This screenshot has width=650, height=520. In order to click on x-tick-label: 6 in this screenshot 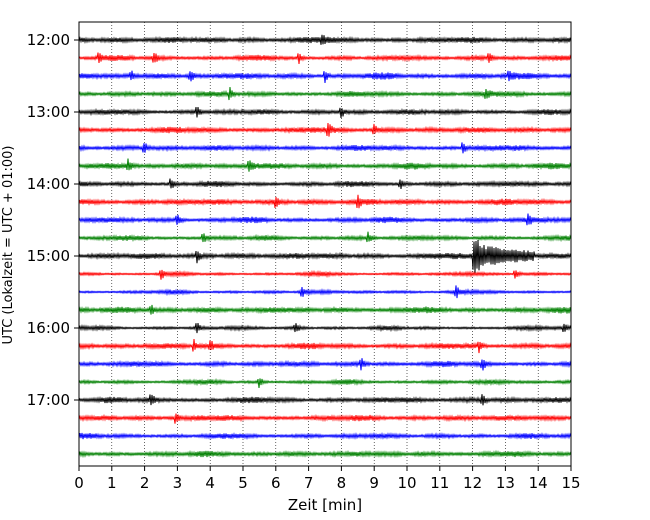, I will do `click(276, 483)`.